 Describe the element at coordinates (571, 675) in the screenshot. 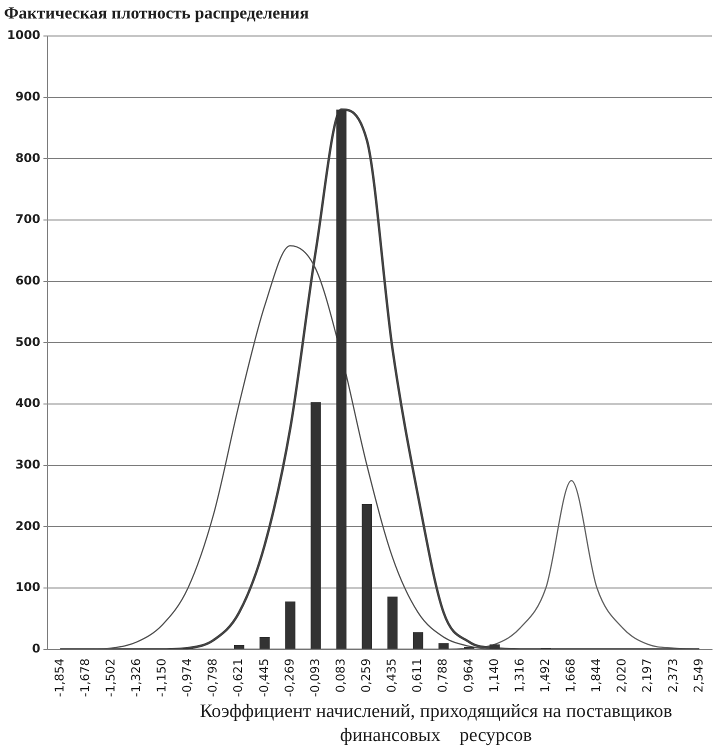

I see `x-tick-label: 1,668` at that location.